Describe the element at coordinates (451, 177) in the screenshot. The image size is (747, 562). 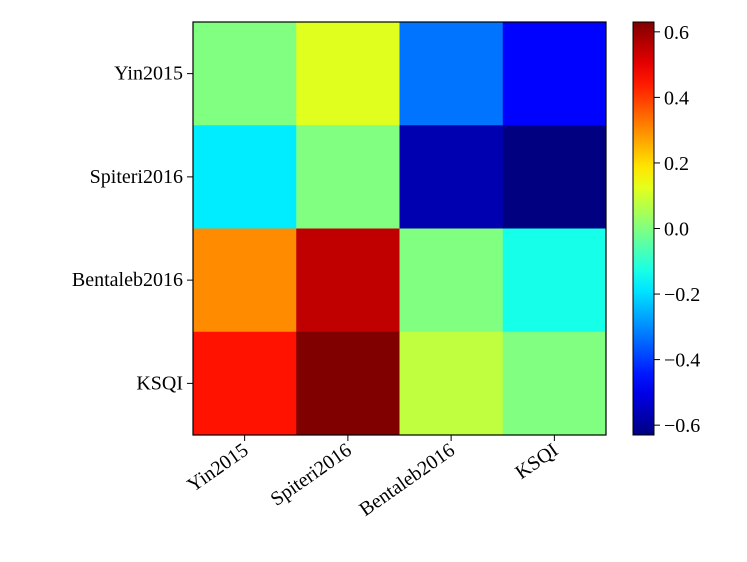
I see `heatmap-cell-spiteri2016-bentaleb2016` at that location.